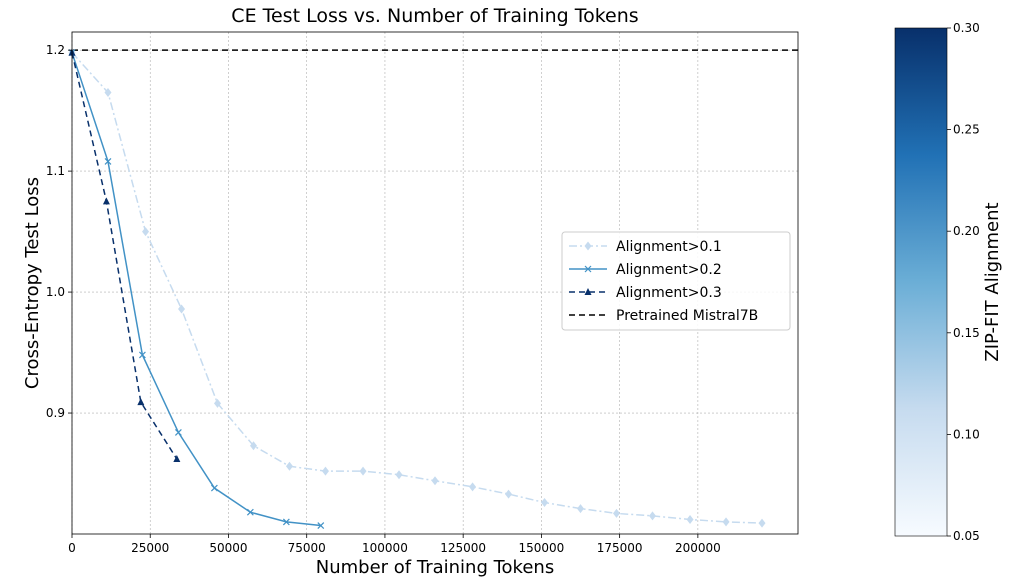  I want to click on y-tick-label: 0.9, so click(55, 413).